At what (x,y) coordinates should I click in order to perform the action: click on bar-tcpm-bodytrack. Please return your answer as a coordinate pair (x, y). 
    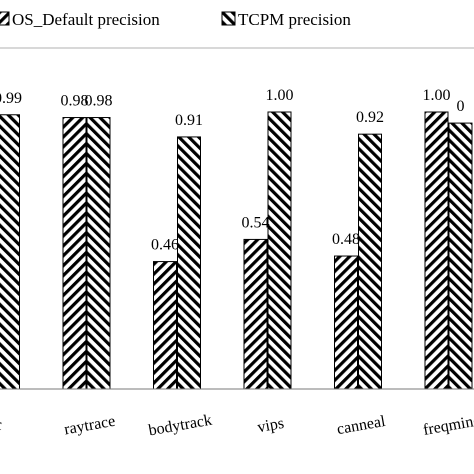
    Looking at the image, I should click on (189, 263).